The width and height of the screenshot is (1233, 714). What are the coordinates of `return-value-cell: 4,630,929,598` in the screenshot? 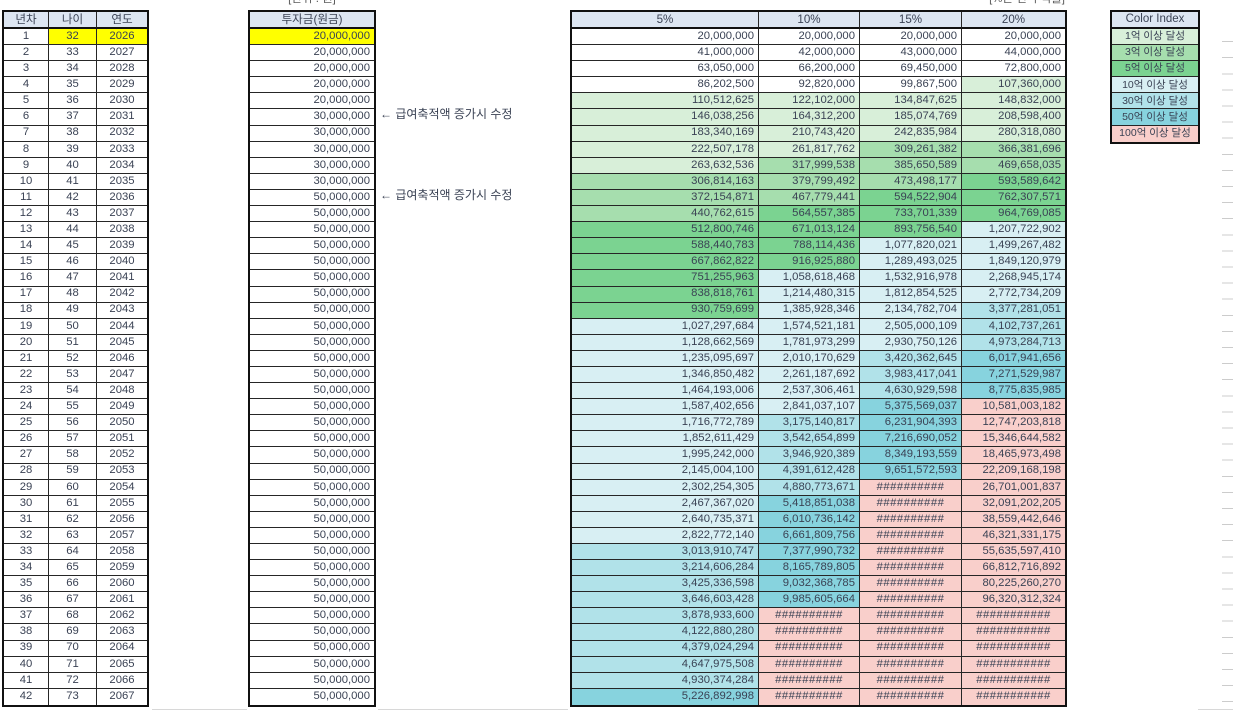 It's located at (911, 391).